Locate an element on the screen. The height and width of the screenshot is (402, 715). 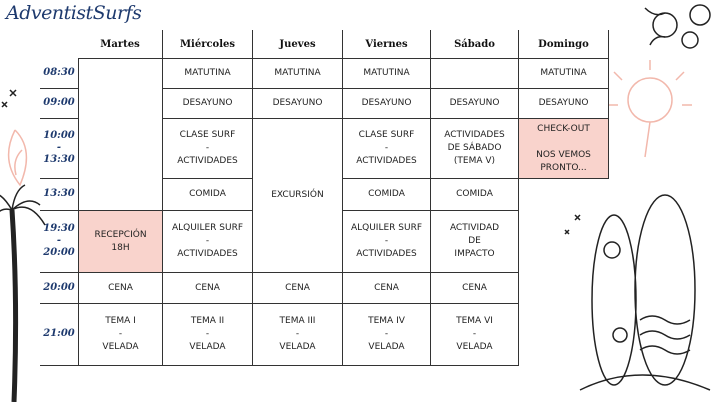
day-header: Martes is located at coordinates (120, 44).